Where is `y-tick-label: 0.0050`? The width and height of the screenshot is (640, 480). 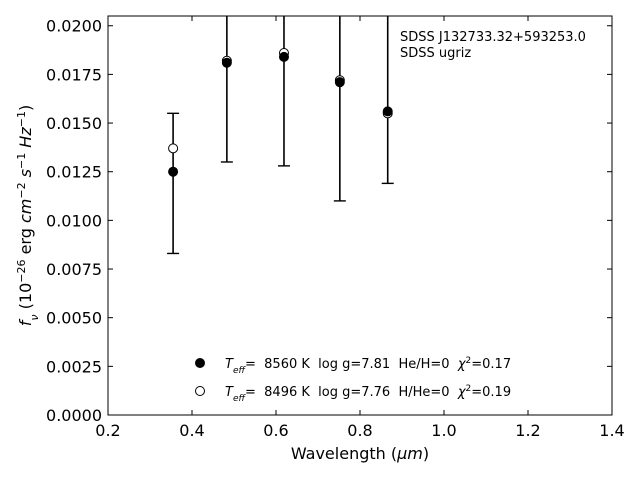 y-tick-label: 0.0050 is located at coordinates (74, 318).